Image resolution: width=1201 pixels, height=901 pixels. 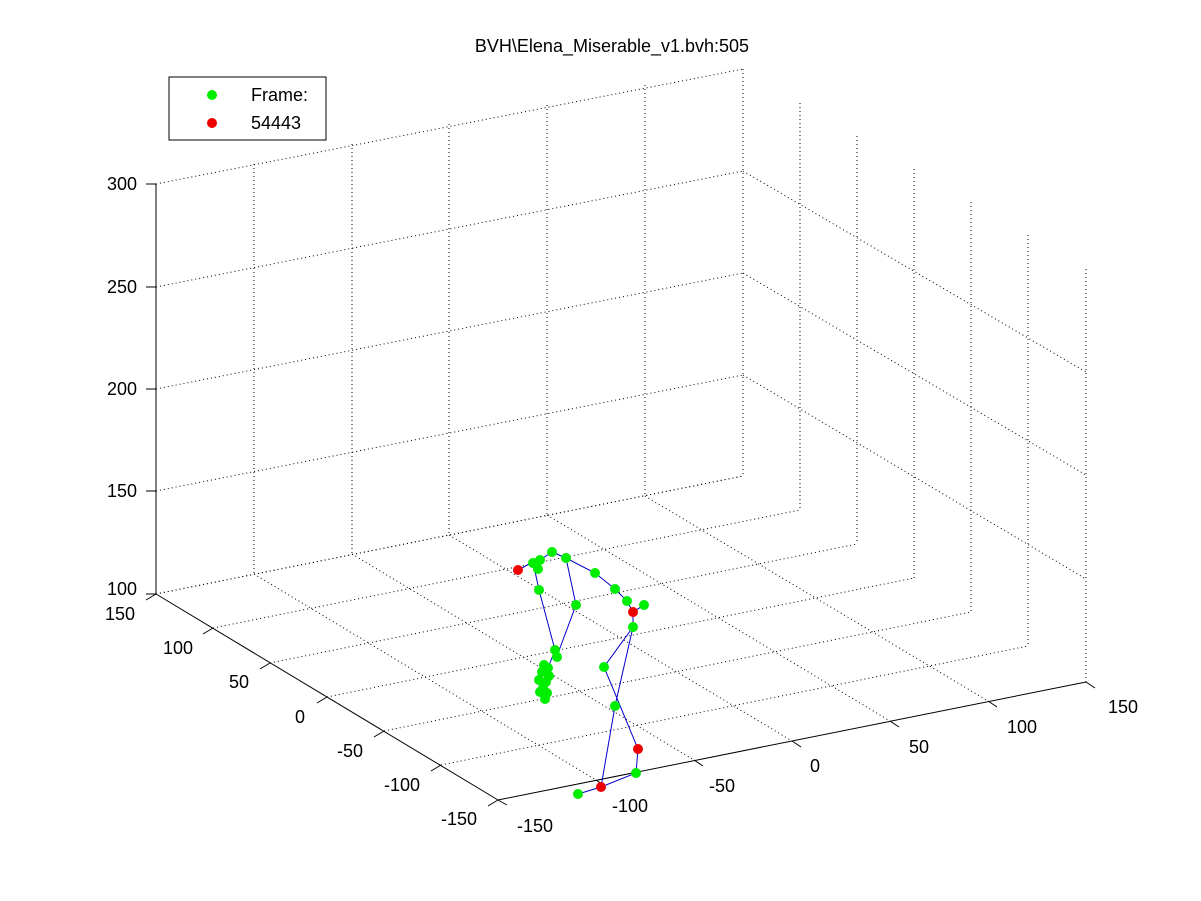 I want to click on y-tick-label: 150, so click(x=120, y=614).